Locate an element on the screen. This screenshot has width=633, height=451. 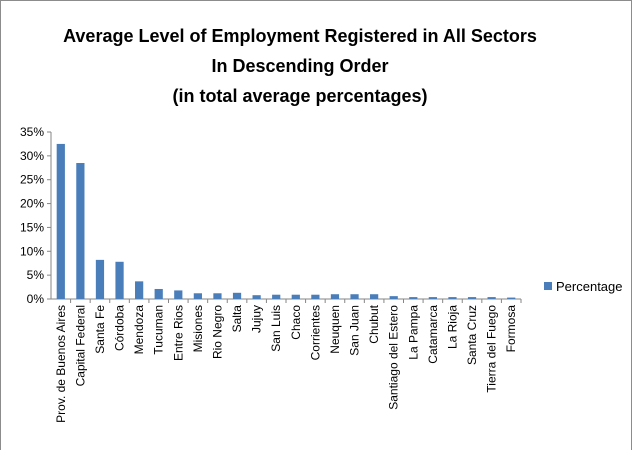
category-label: Formosa is located at coordinates (511, 329).